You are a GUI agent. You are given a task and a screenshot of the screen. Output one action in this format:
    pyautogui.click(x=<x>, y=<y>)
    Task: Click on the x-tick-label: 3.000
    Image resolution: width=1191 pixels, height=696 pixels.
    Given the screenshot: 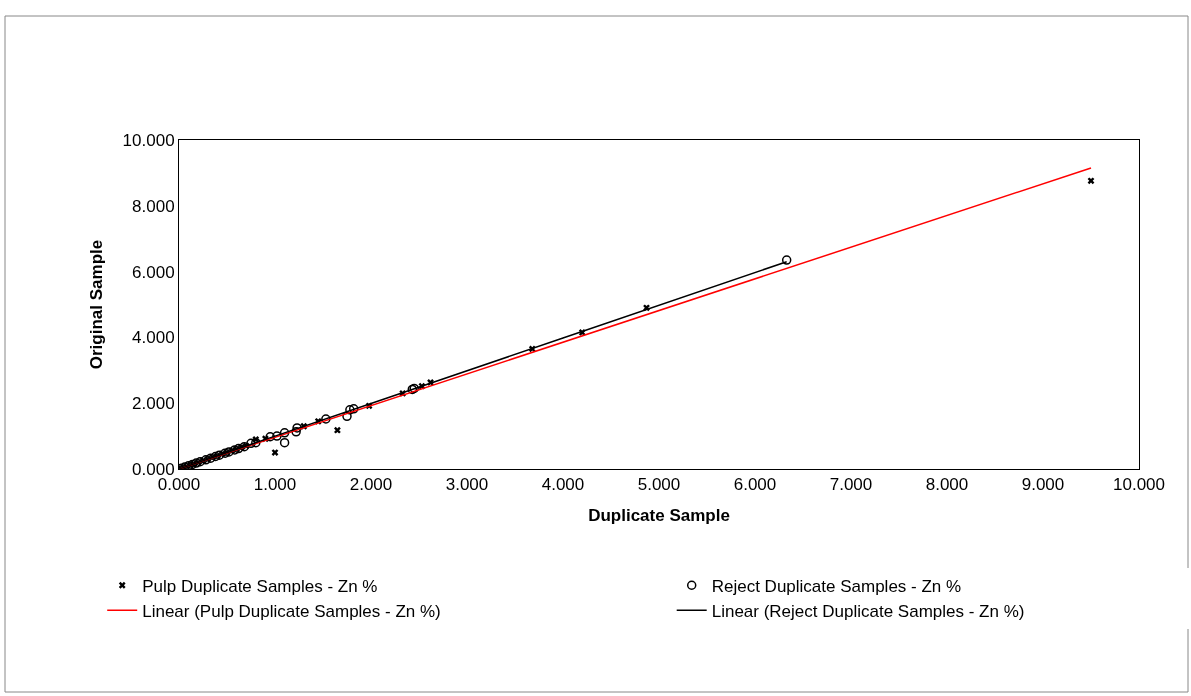 What is the action you would take?
    pyautogui.click(x=467, y=485)
    